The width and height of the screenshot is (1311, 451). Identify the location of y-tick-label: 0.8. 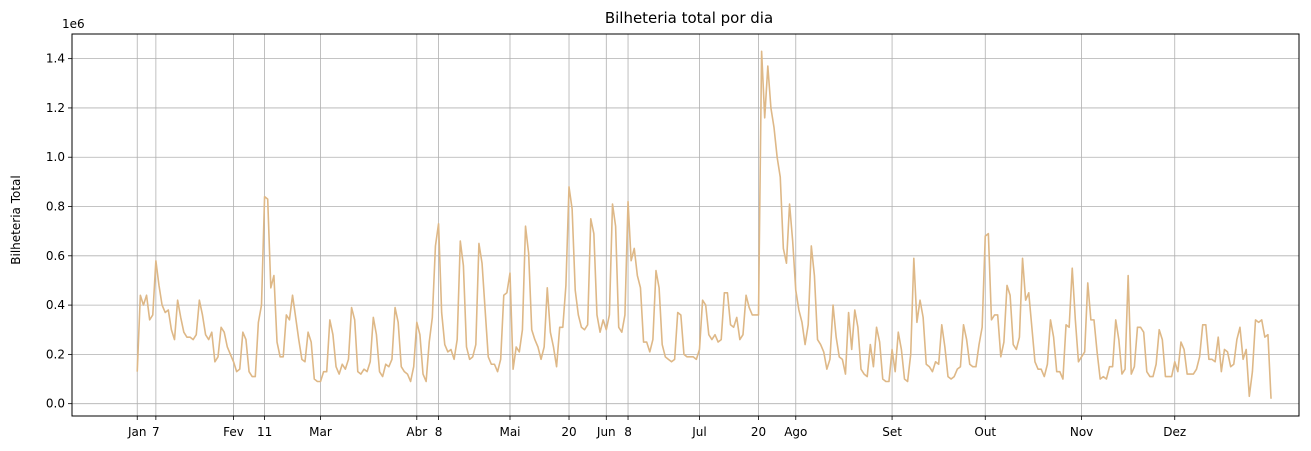
(55, 207).